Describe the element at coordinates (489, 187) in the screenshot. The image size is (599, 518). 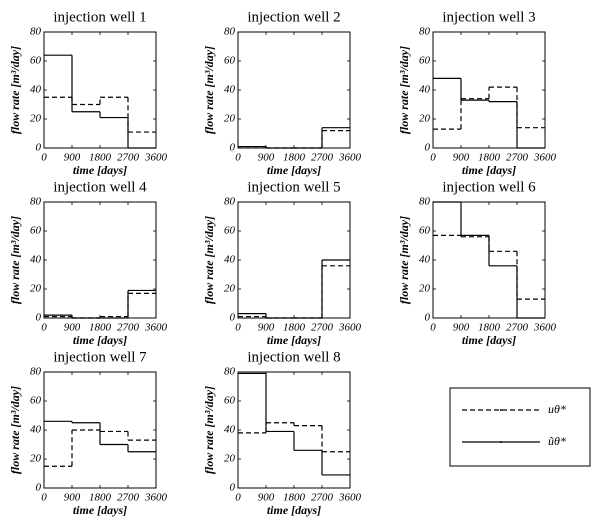
I see `subplot-title: injection well 6` at that location.